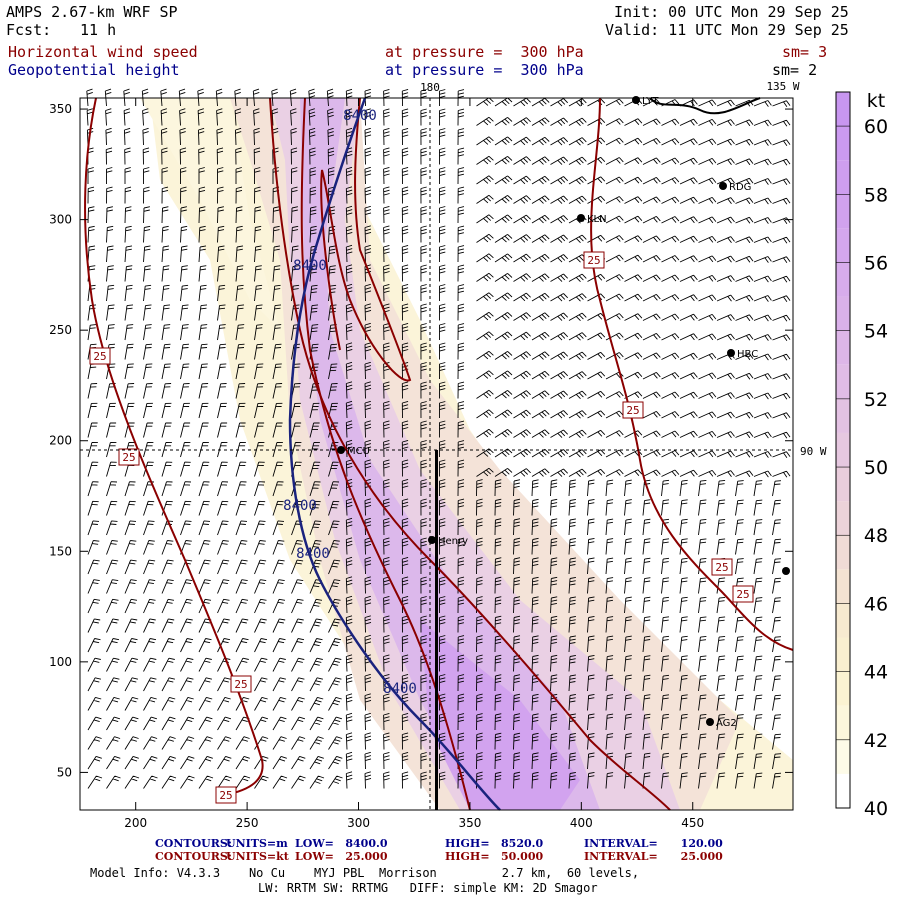 The width and height of the screenshot is (900, 900). Describe the element at coordinates (597, 219) in the screenshot. I see `station-label: KLN` at that location.